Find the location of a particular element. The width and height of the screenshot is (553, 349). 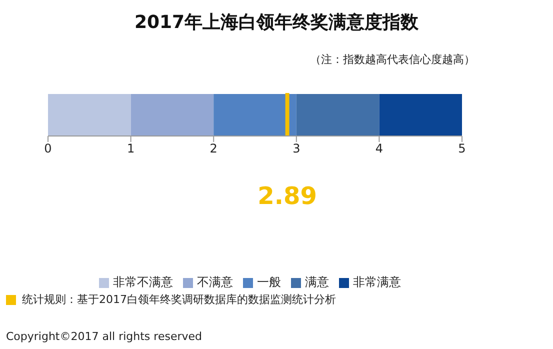

x-tick-label: 0 is located at coordinates (48, 149).